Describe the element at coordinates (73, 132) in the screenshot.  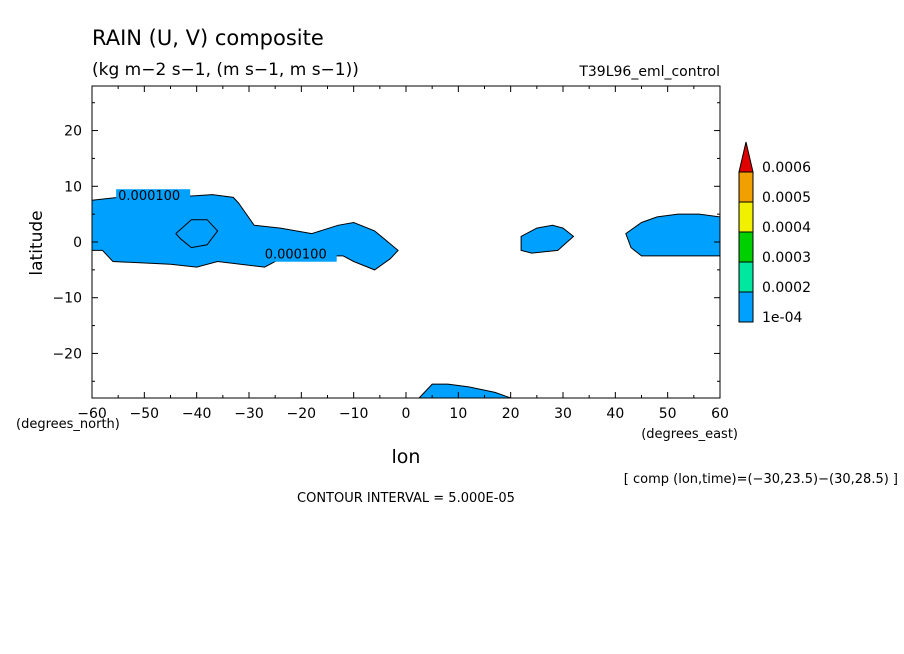
I see `y-tick-label: 20` at that location.